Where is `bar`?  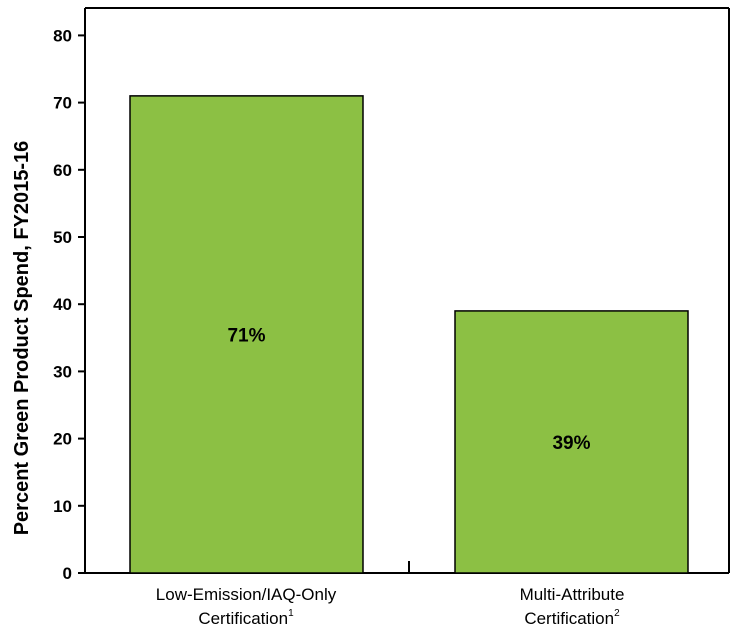 bar is located at coordinates (571, 442).